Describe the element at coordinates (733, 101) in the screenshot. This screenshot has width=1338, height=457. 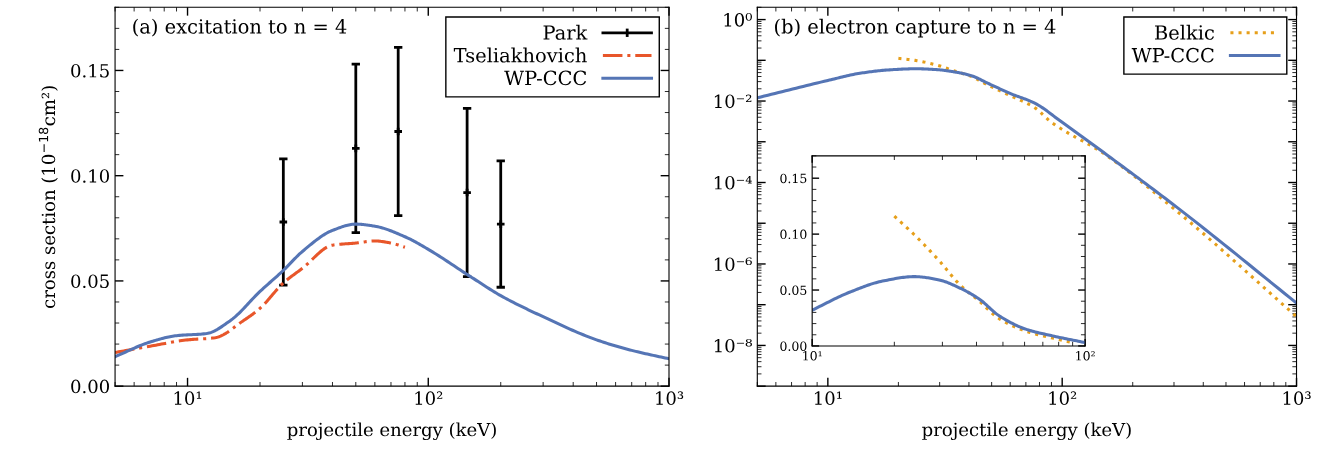
I see `y-tick-label: 10⁻²` at that location.